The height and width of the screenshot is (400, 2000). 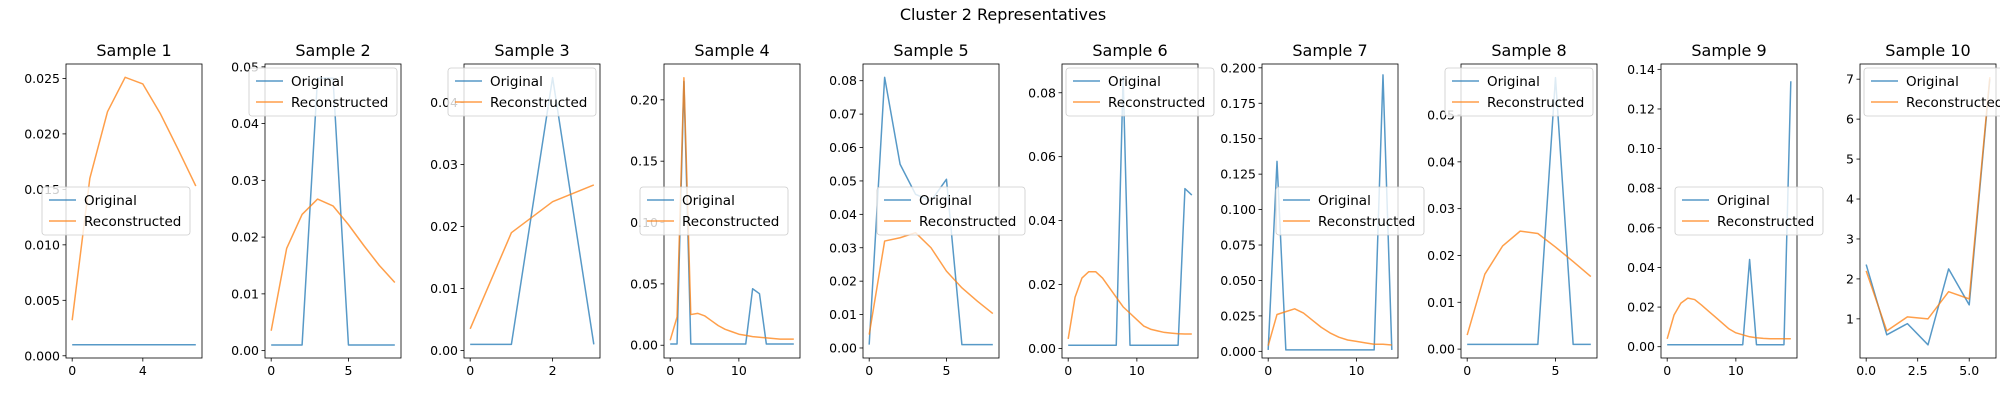 What do you see at coordinates (1850, 159) in the screenshot?
I see `y-tick-label: 5` at bounding box center [1850, 159].